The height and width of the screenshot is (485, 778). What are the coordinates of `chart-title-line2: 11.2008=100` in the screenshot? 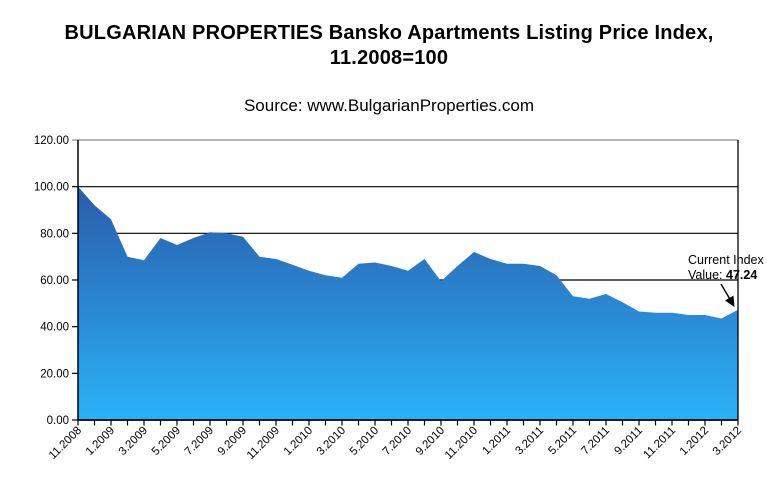 It's located at (389, 58).